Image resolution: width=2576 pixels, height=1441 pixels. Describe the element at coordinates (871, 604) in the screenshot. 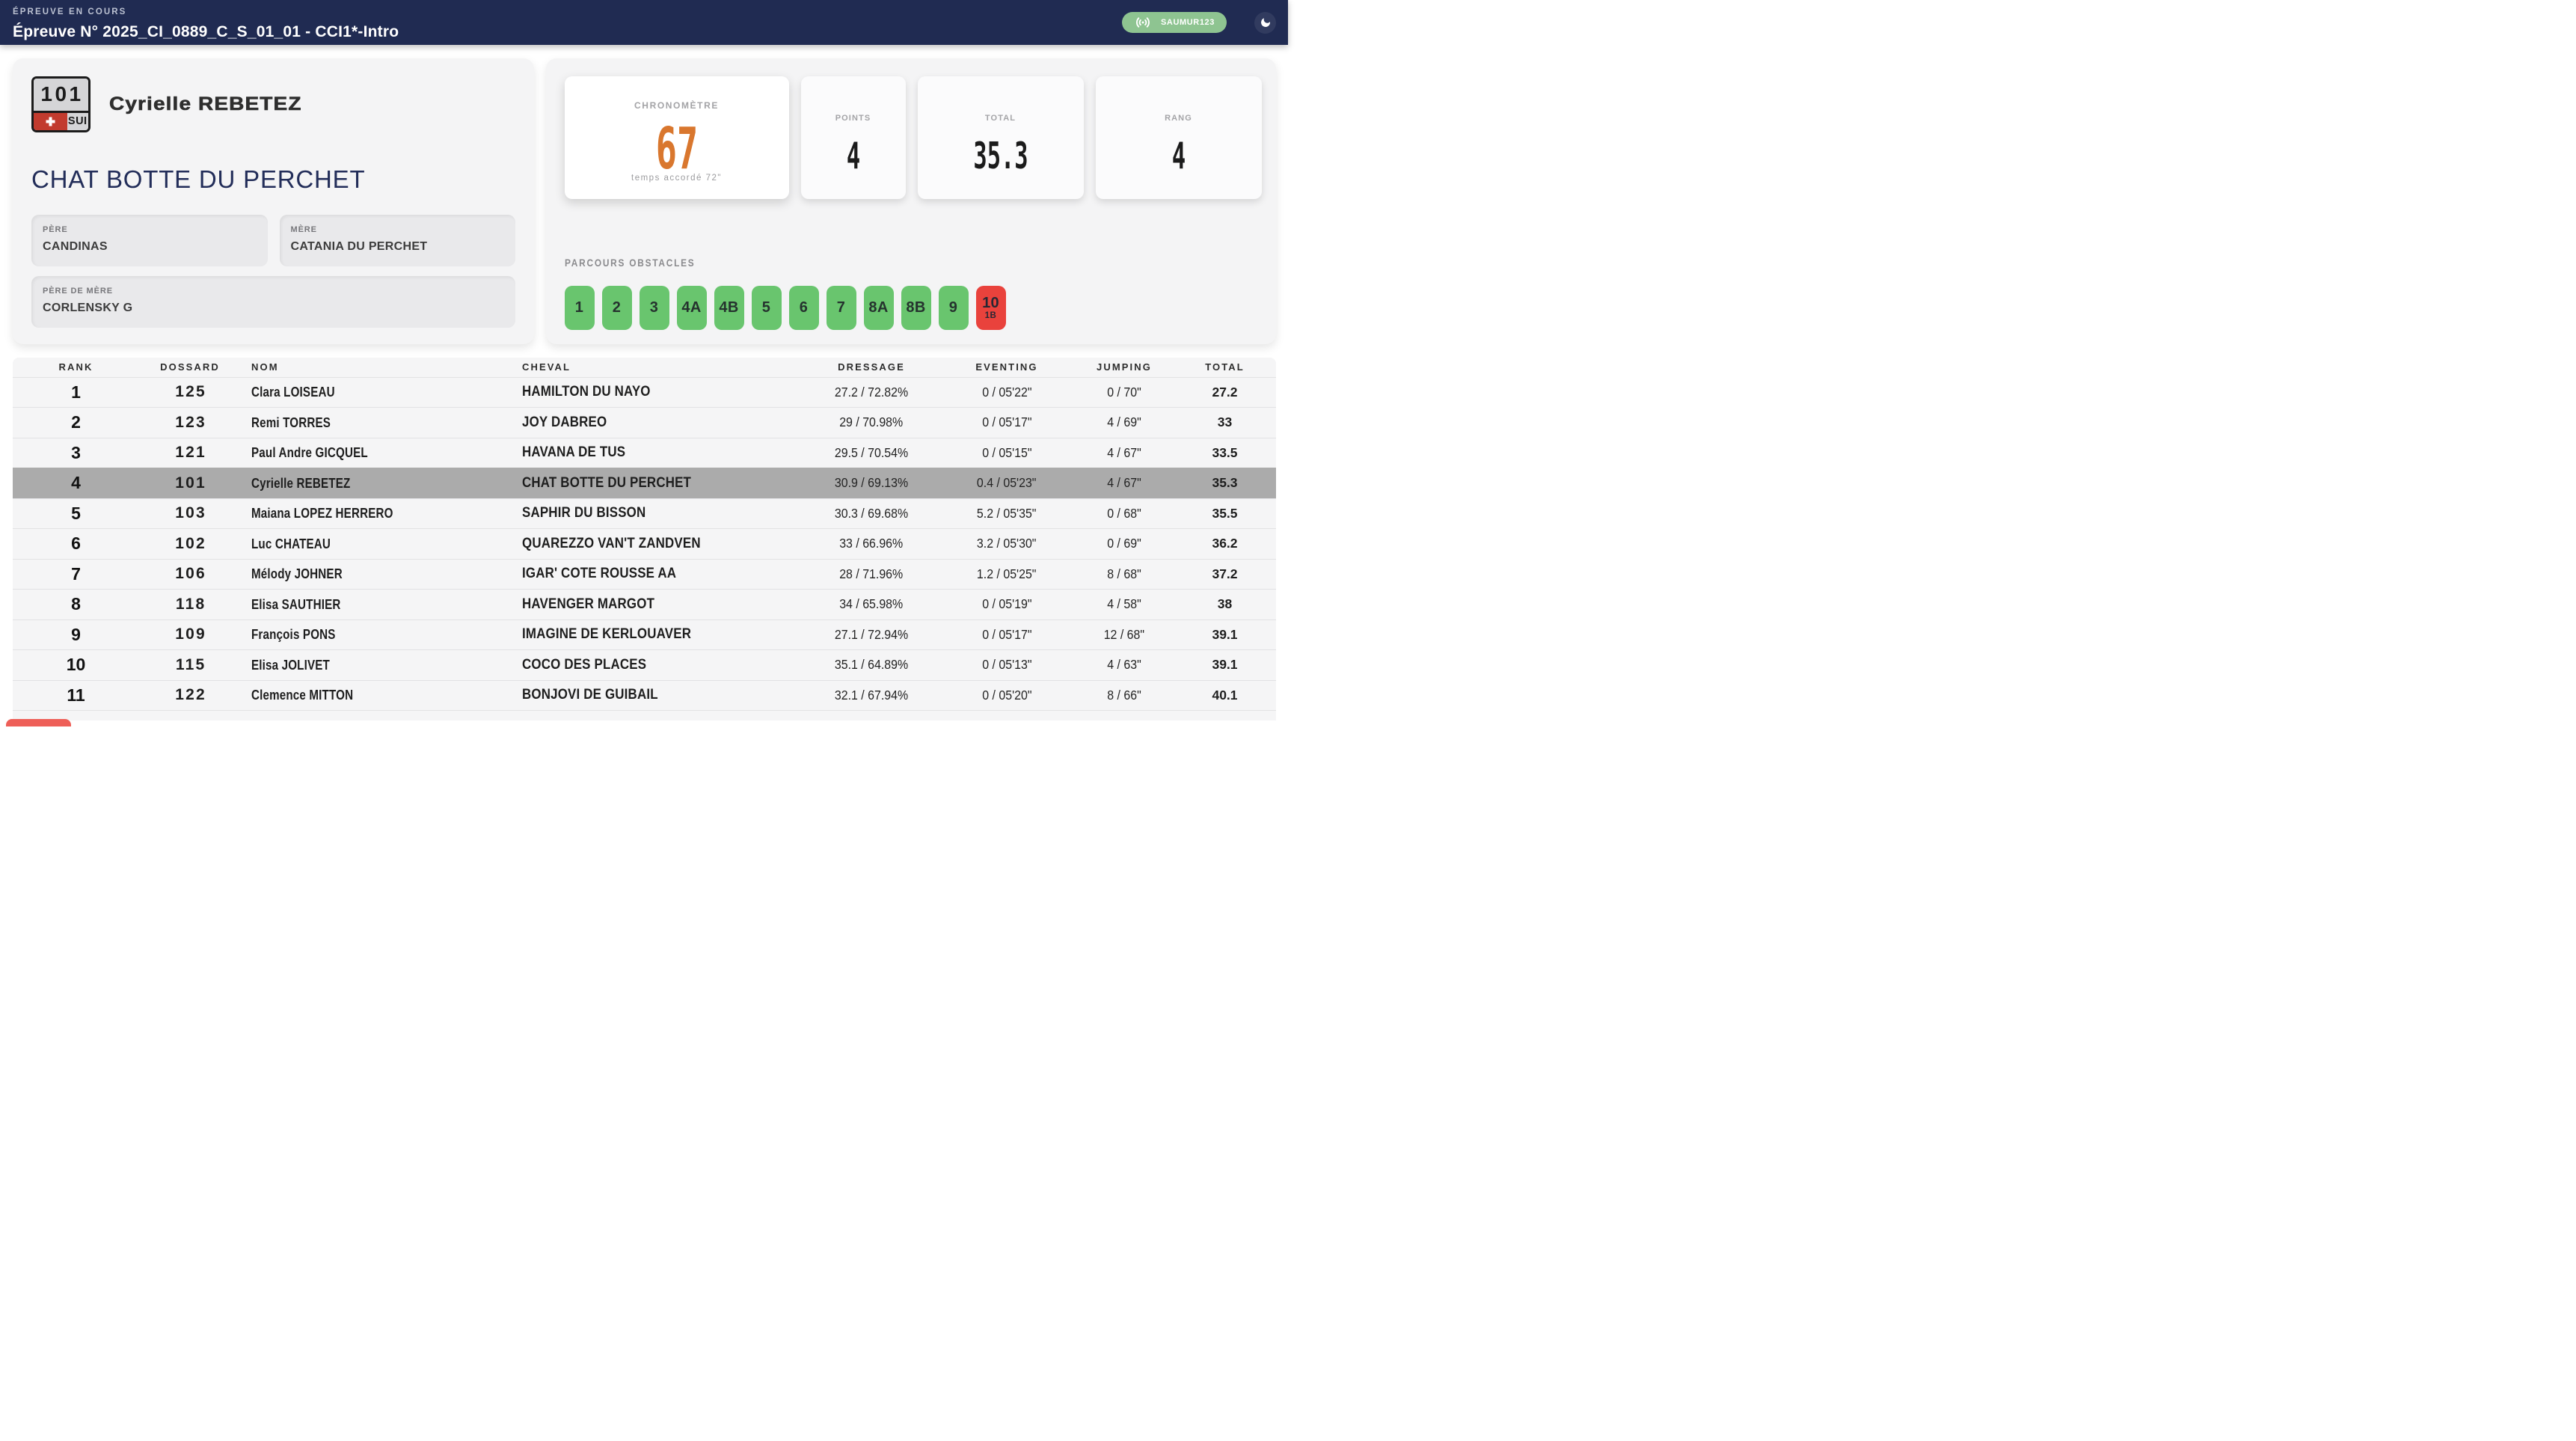

I see `dressage-score-text: 34 / 65.98%` at that location.